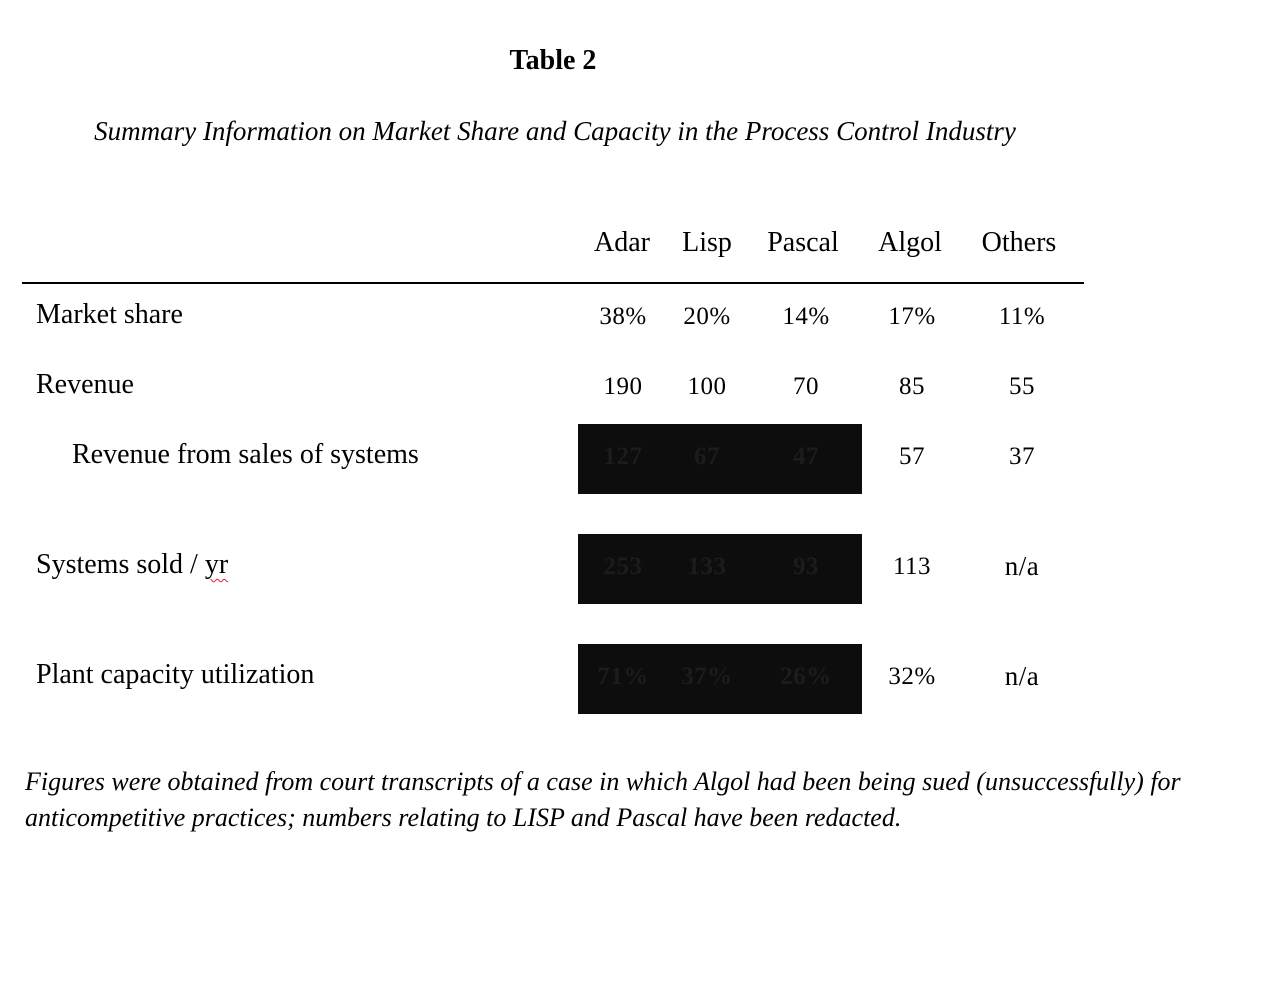 This screenshot has height=998, width=1270. Describe the element at coordinates (623, 386) in the screenshot. I see `table-cell: 190` at that location.